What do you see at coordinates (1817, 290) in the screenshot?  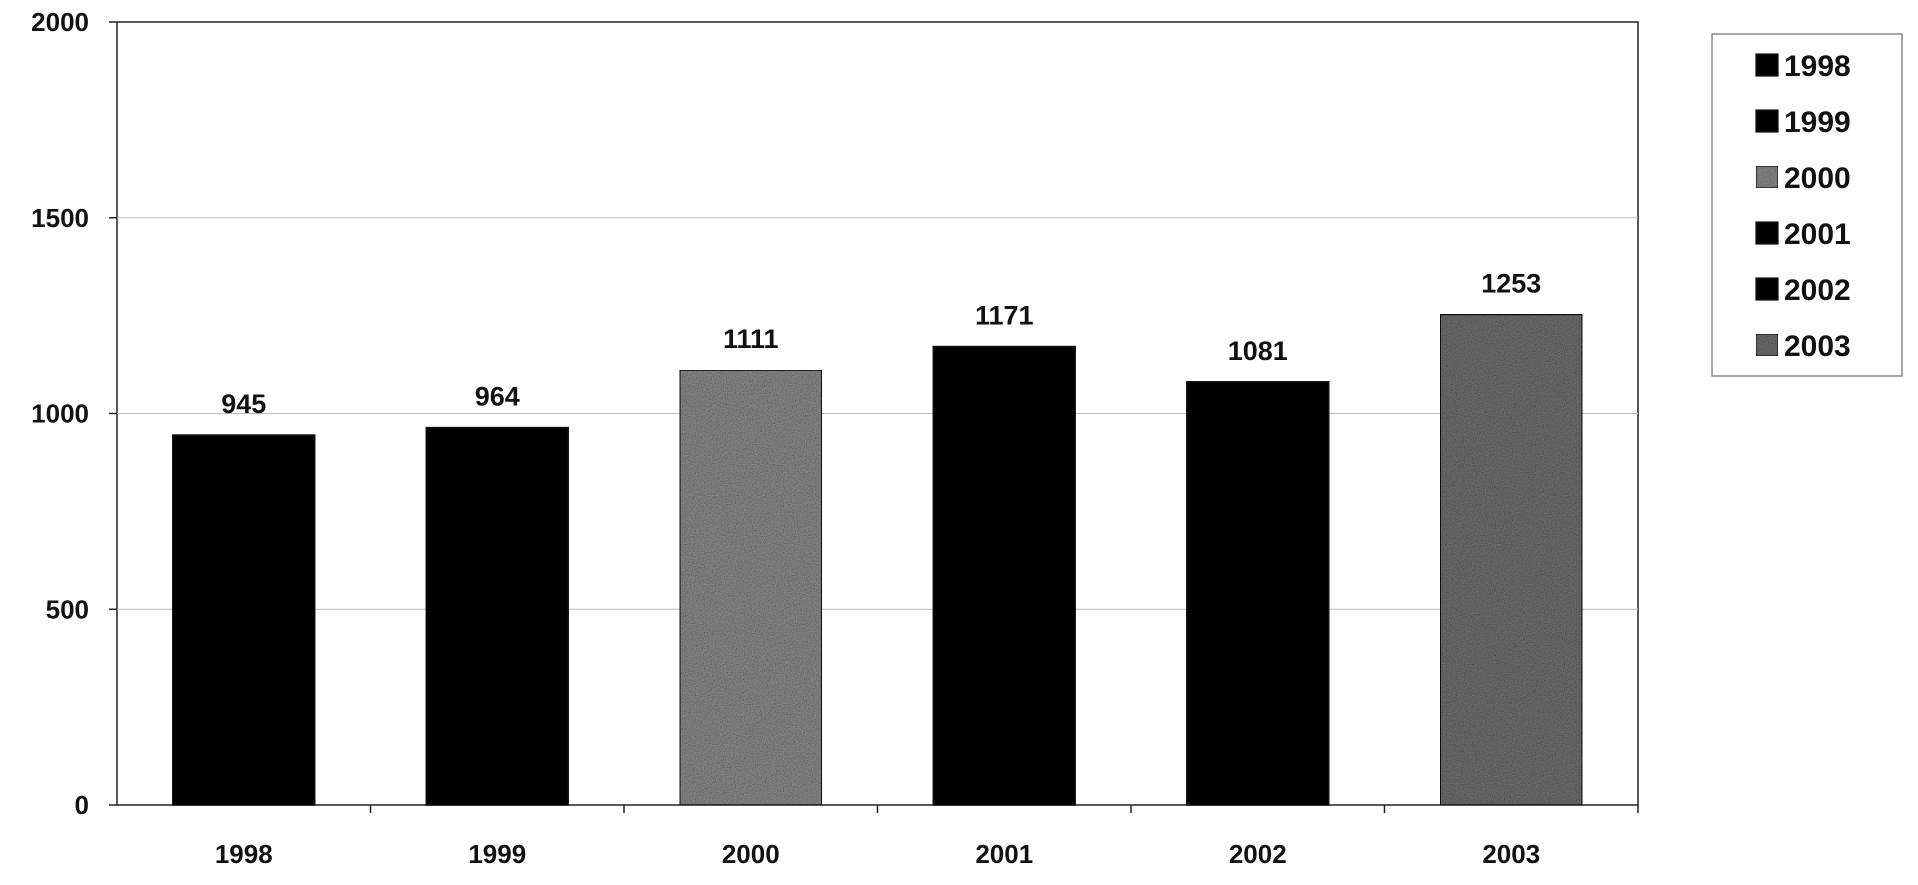 I see `legend-label: 2002` at bounding box center [1817, 290].